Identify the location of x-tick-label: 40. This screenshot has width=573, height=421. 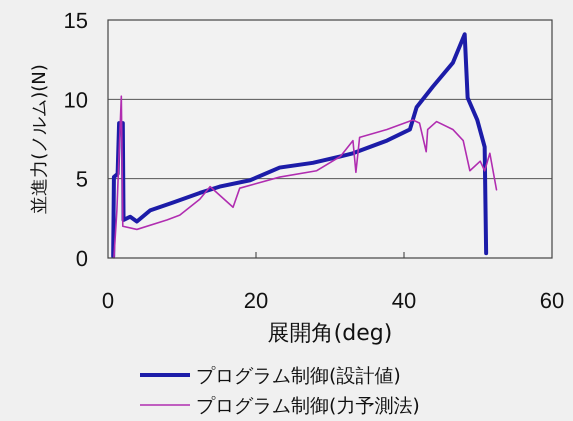
(404, 300).